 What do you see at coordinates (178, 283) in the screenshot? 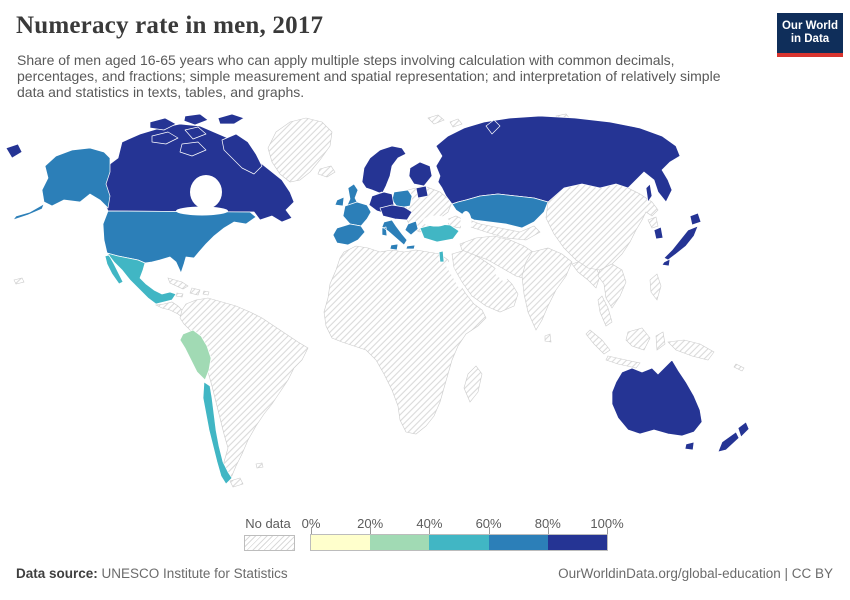
I see `region-cuba` at bounding box center [178, 283].